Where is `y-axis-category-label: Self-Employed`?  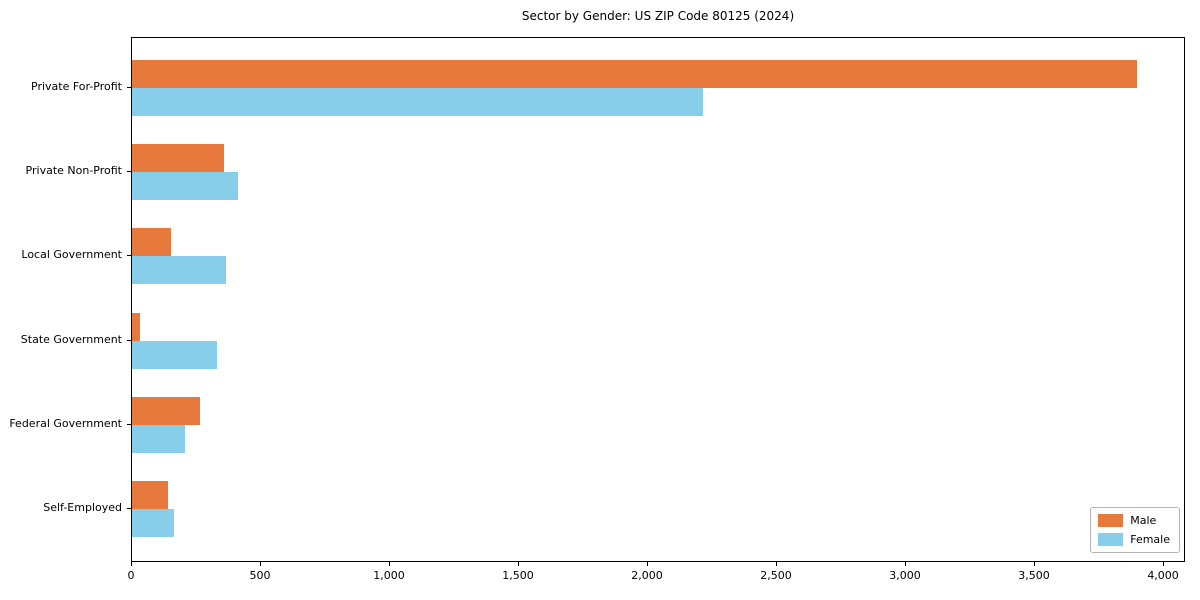
y-axis-category-label: Self-Employed is located at coordinates (82, 507).